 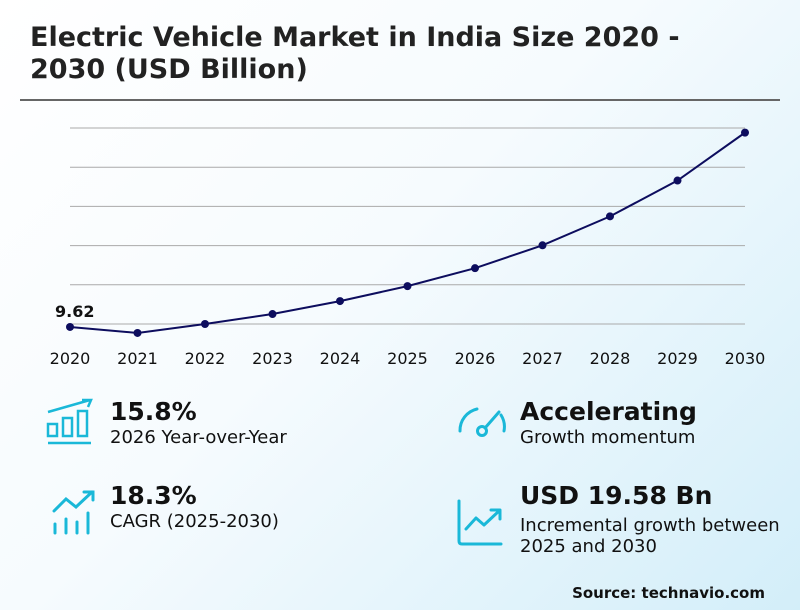 What do you see at coordinates (272, 358) in the screenshot?
I see `x-tick-label: 2023` at bounding box center [272, 358].